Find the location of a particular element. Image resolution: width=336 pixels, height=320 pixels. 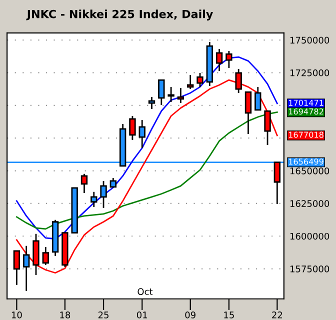

annotation: Oct is located at coordinates (145, 292).